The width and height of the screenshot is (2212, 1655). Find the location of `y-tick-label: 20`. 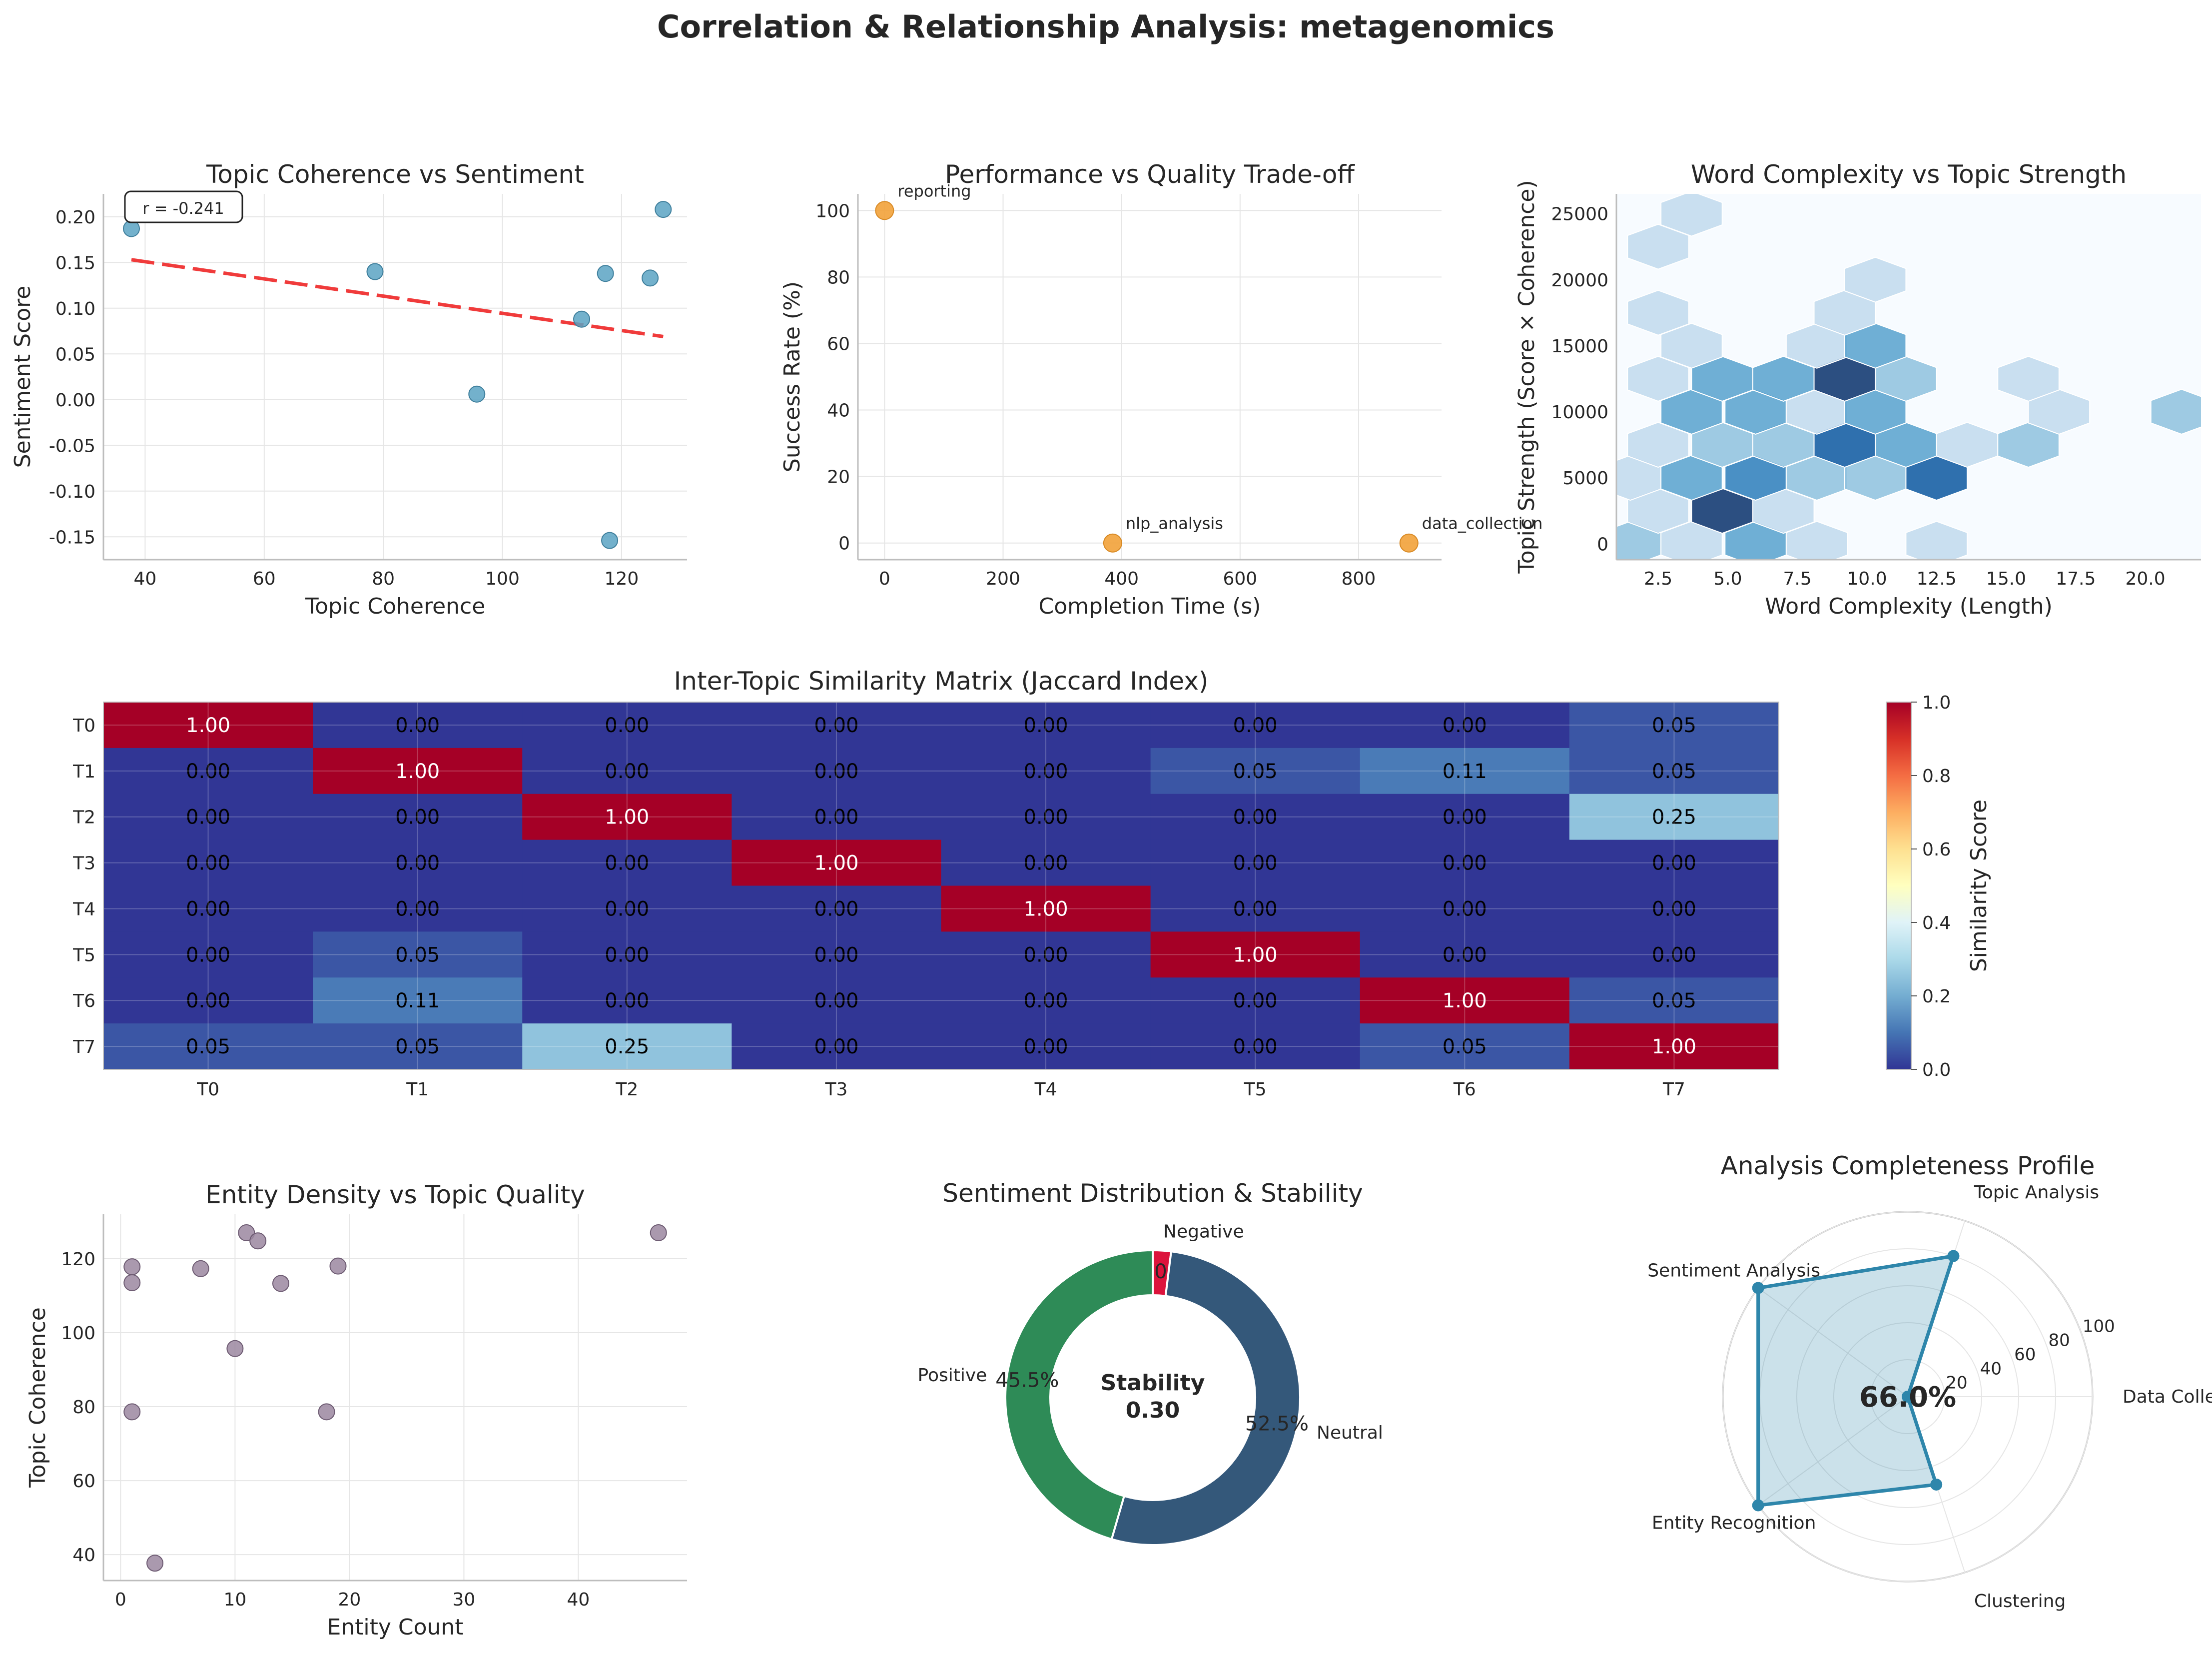

y-tick-label: 20 is located at coordinates (839, 478).